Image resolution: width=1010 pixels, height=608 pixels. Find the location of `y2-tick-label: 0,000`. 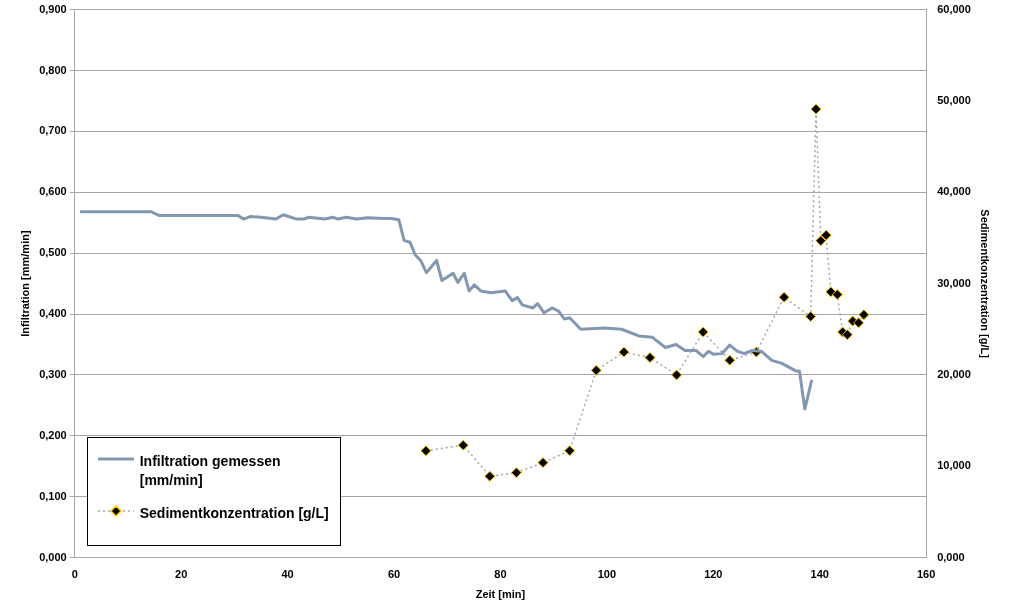

y2-tick-label: 0,000 is located at coordinates (951, 556).